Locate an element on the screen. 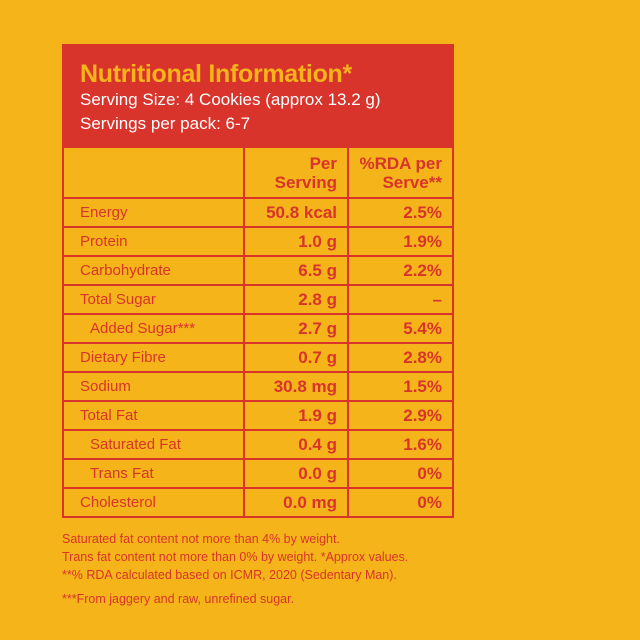 Image resolution: width=640 pixels, height=640 pixels. per-serving-value: 0.7 g is located at coordinates (296, 357).